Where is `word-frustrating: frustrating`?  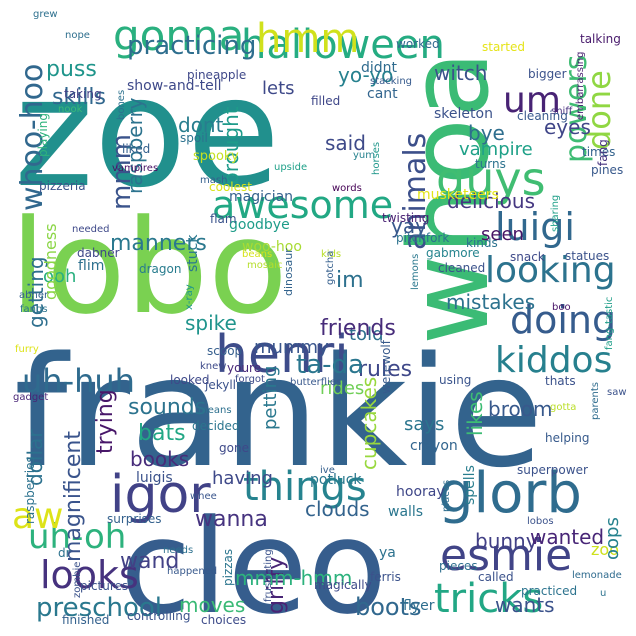
word-frustrating: frustrating is located at coordinates (268, 575).